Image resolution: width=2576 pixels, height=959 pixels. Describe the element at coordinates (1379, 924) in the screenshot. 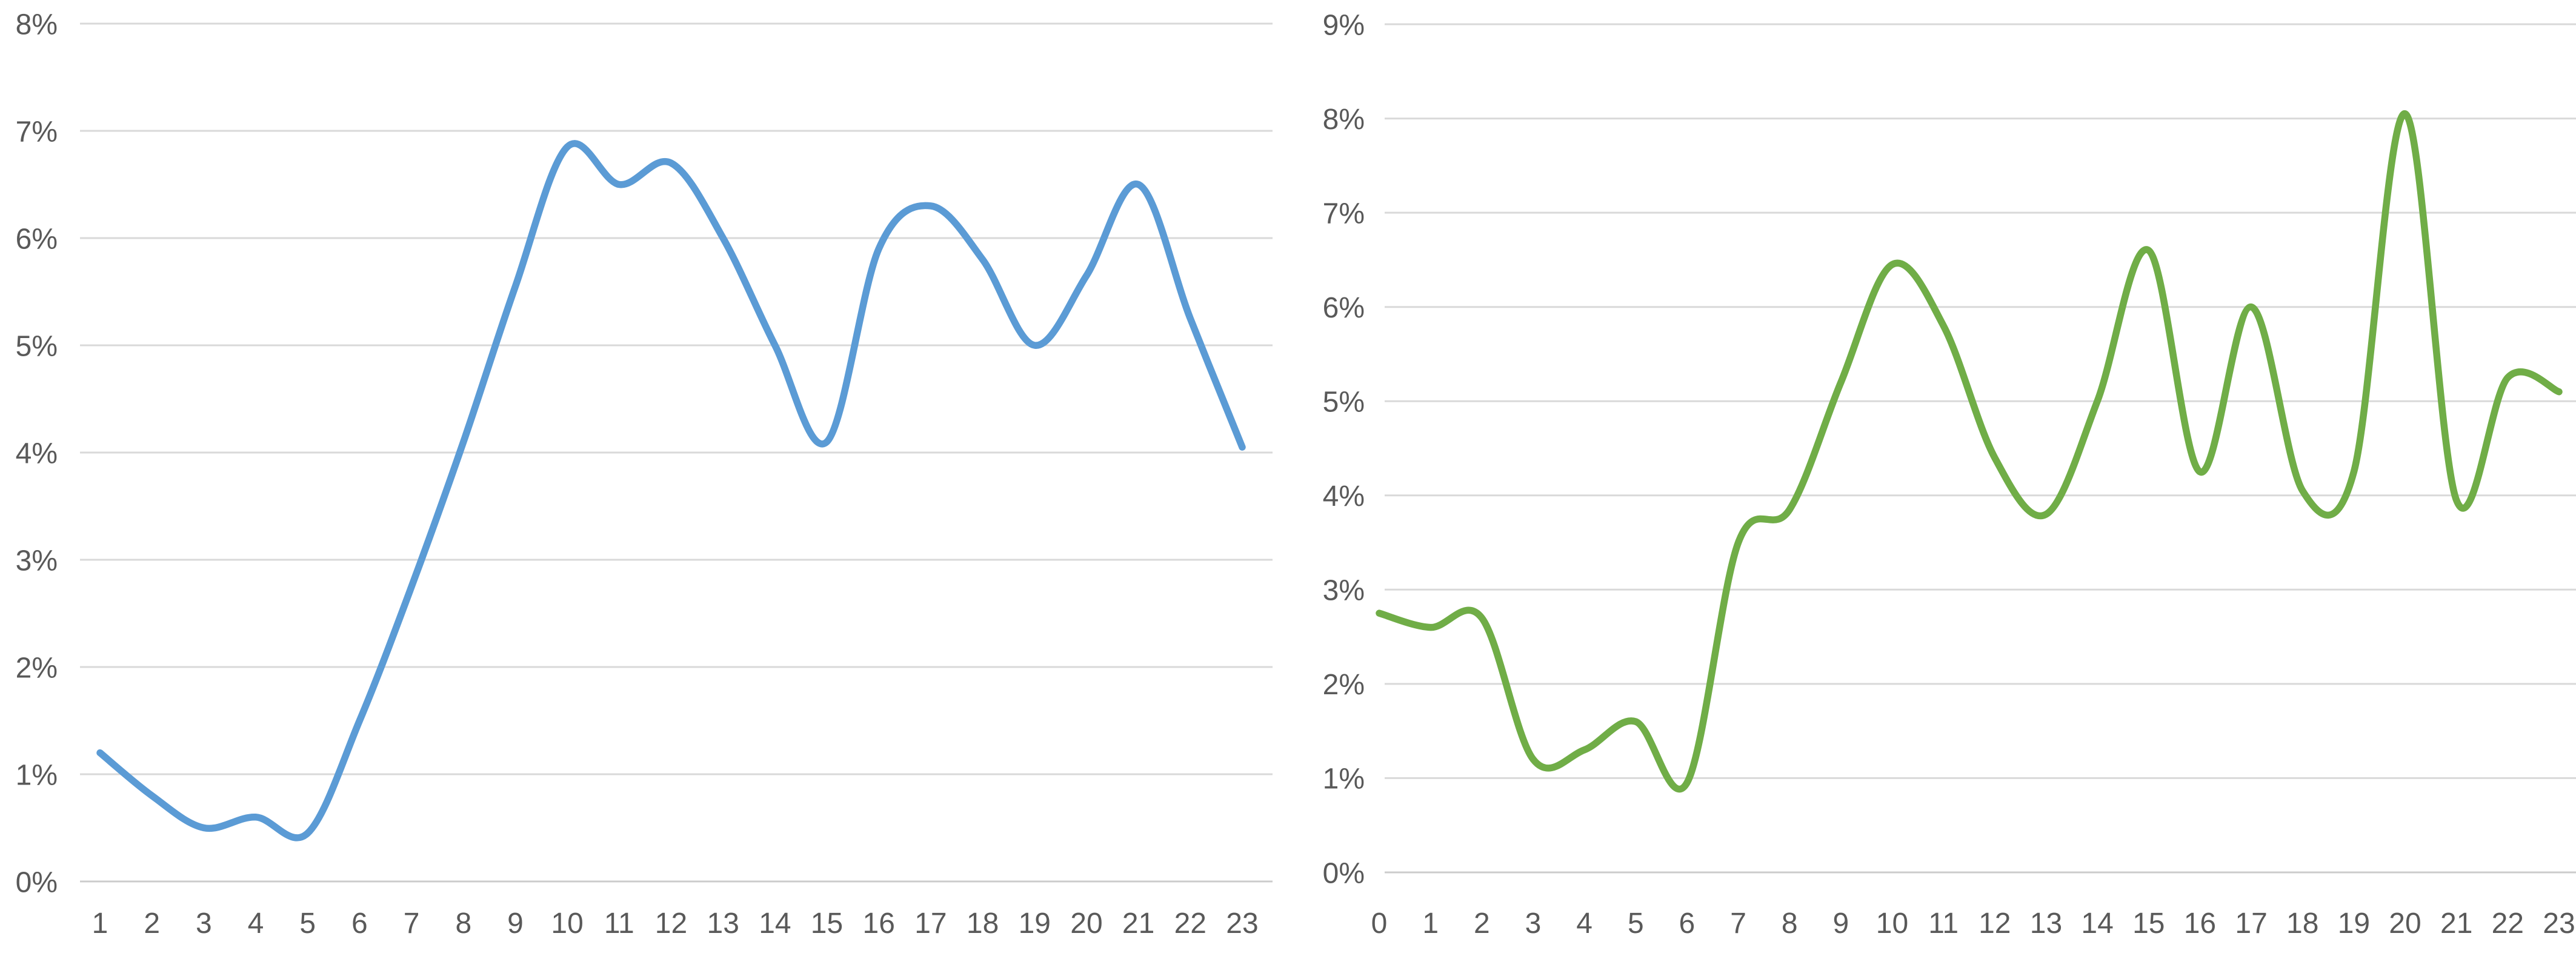

I see `x-tick-label: 0` at that location.